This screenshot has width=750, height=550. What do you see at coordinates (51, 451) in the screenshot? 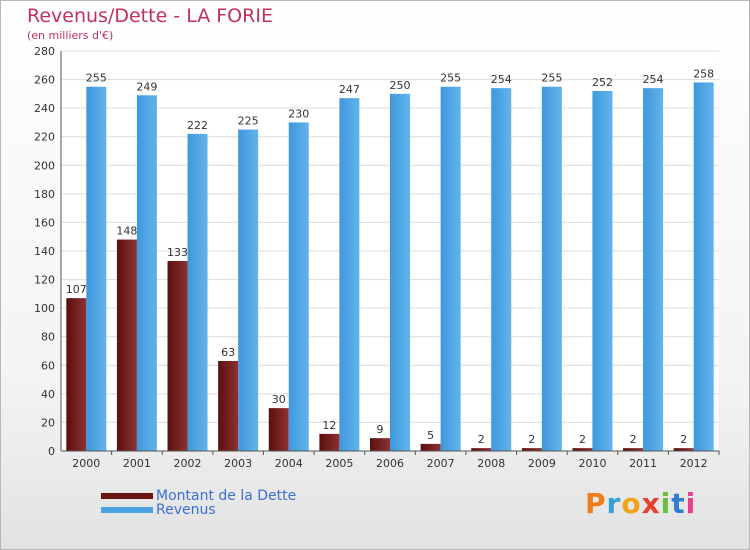
I see `y-tick-label: 0` at bounding box center [51, 451].